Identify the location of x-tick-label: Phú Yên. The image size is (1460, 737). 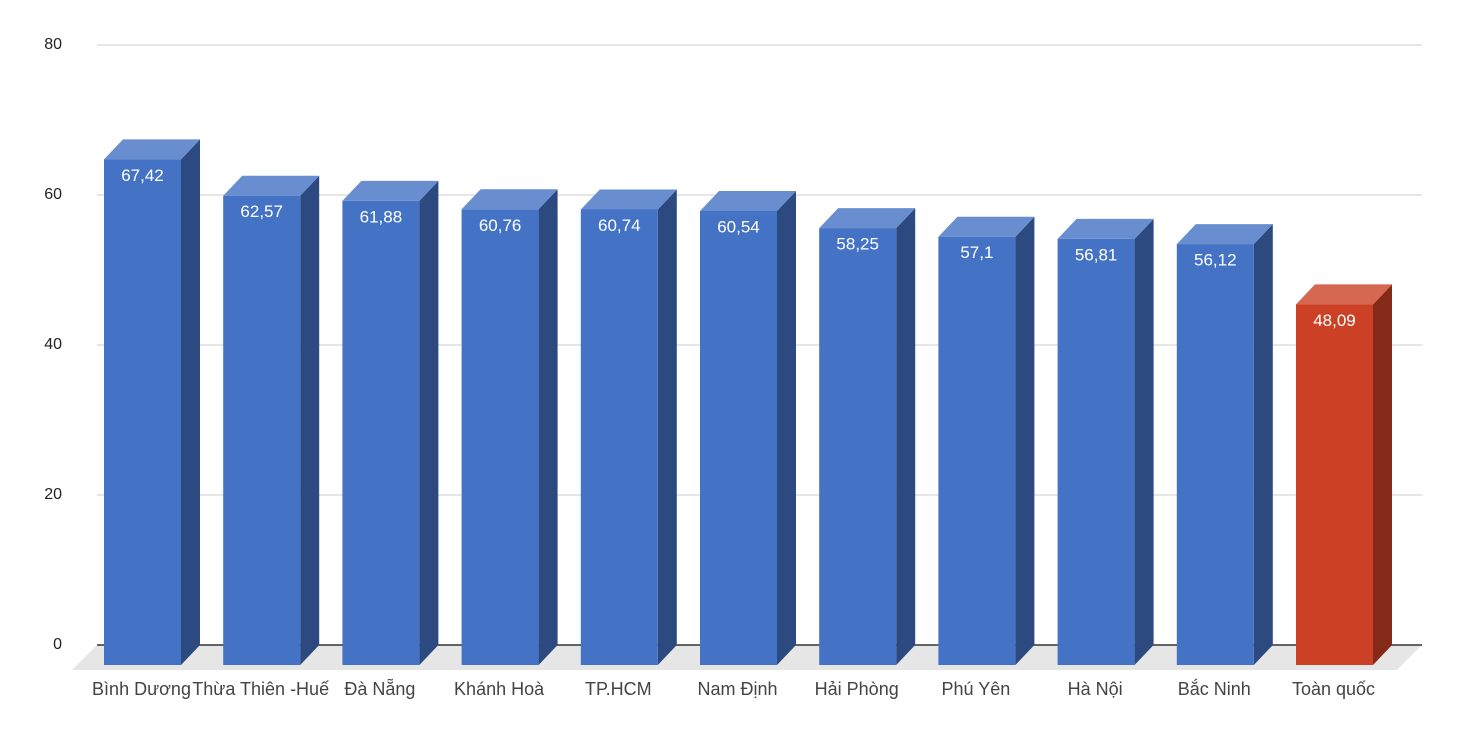
(976, 689).